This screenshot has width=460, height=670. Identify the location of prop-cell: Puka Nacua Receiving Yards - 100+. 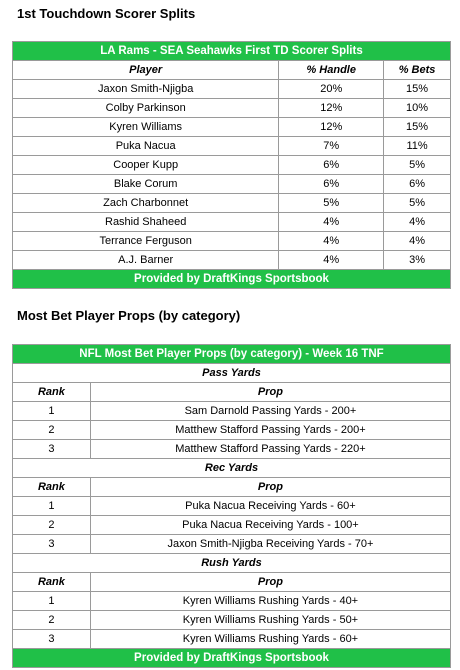
(270, 525).